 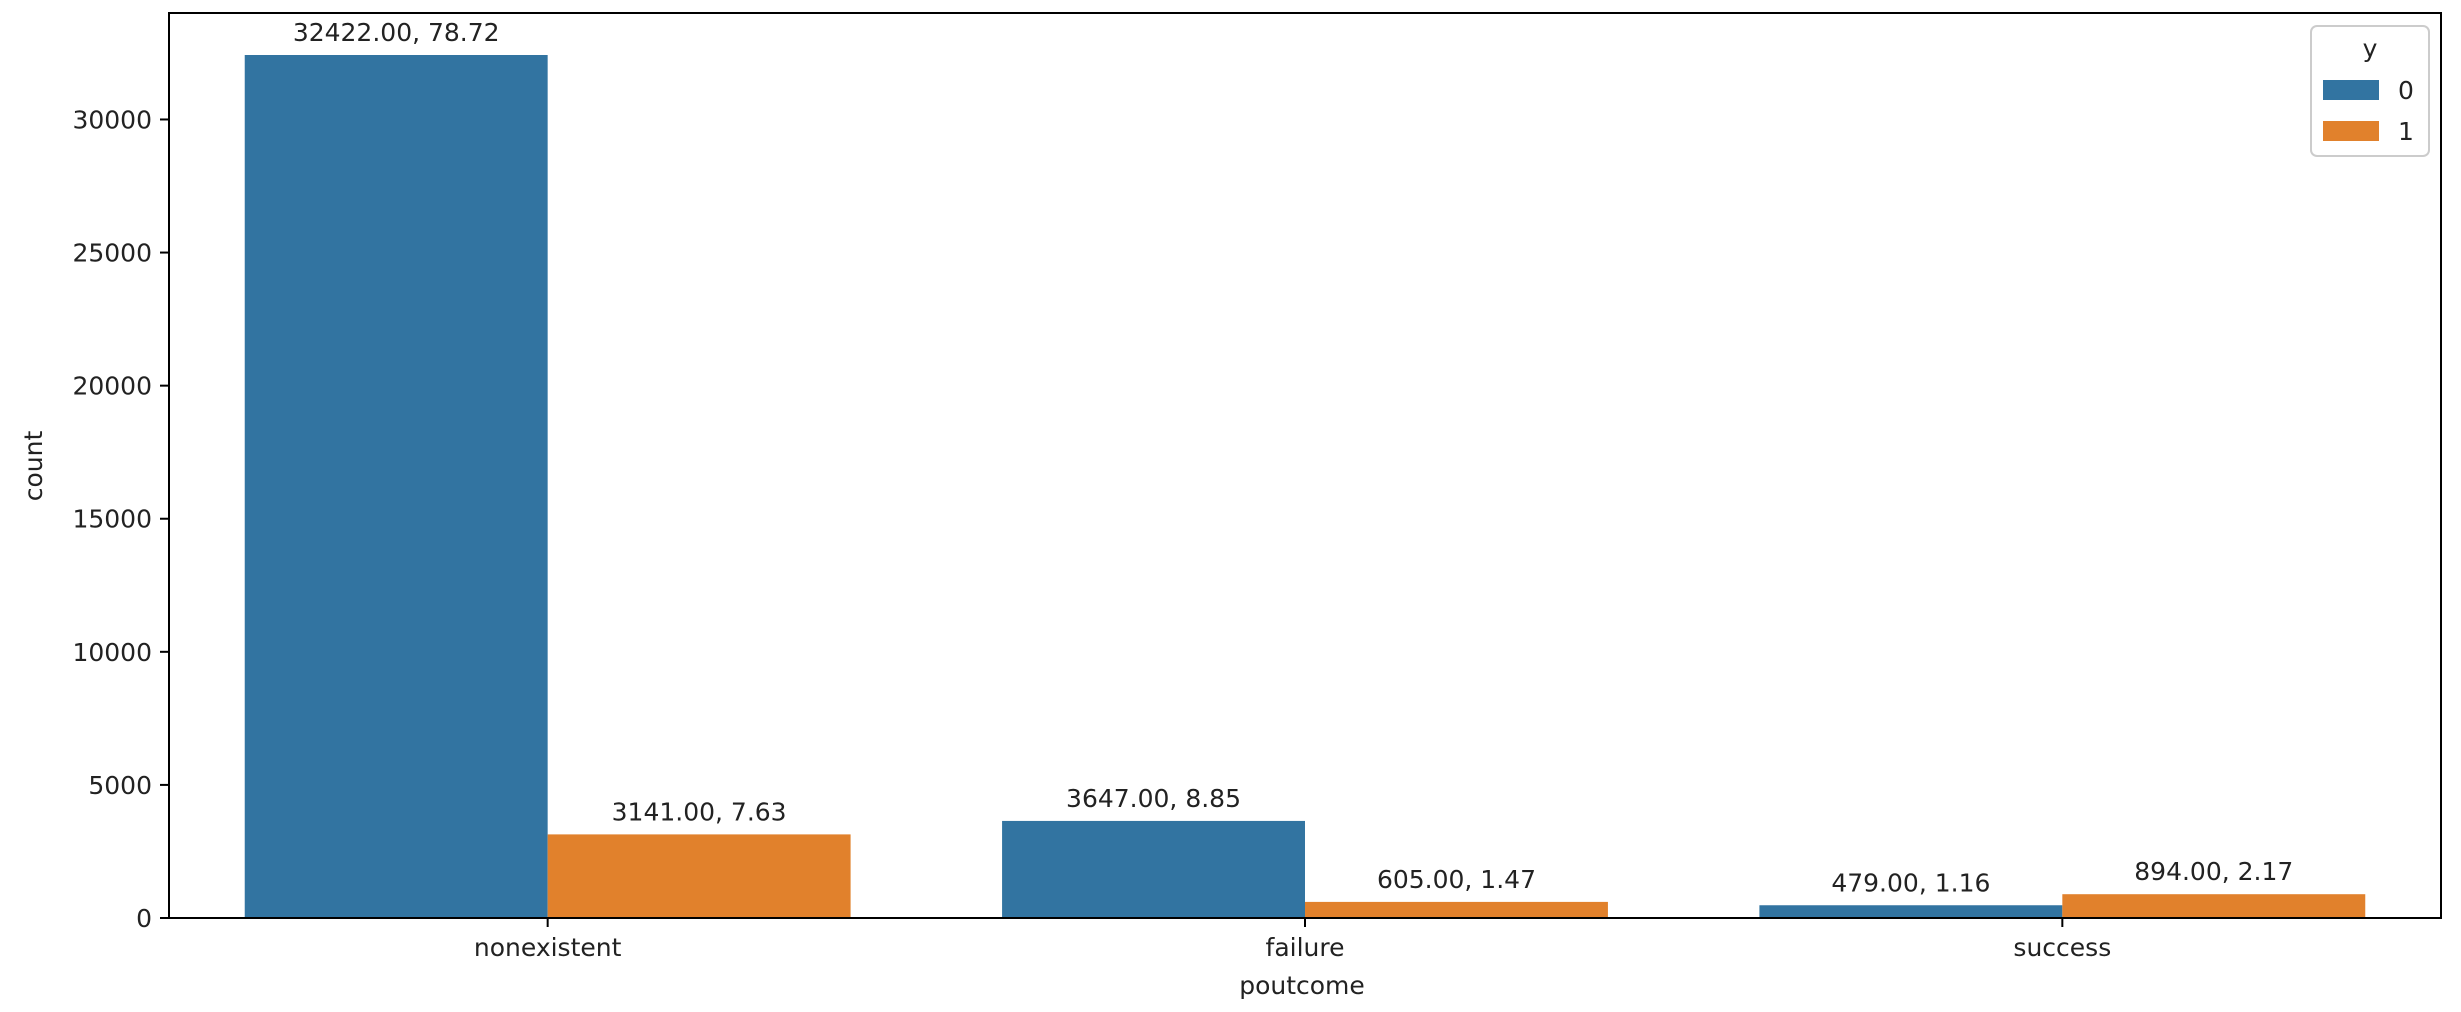 I want to click on legend-title: y, so click(x=2370, y=48).